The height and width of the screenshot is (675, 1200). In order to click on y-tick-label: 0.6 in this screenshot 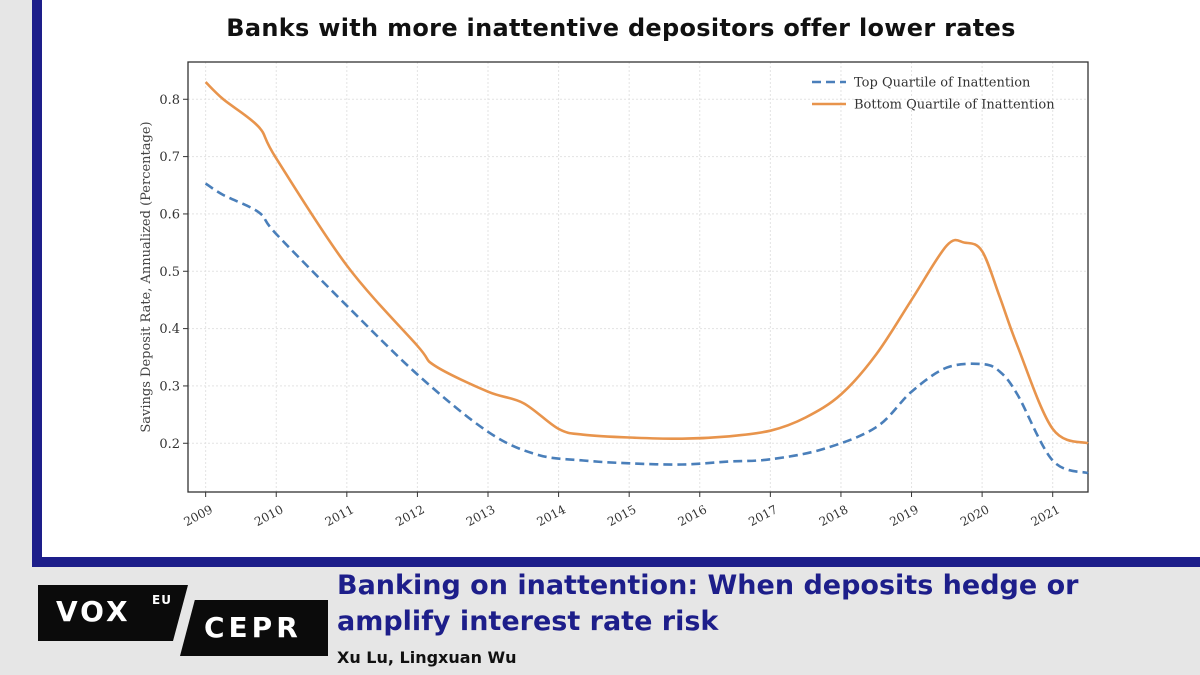, I will do `click(169, 214)`.